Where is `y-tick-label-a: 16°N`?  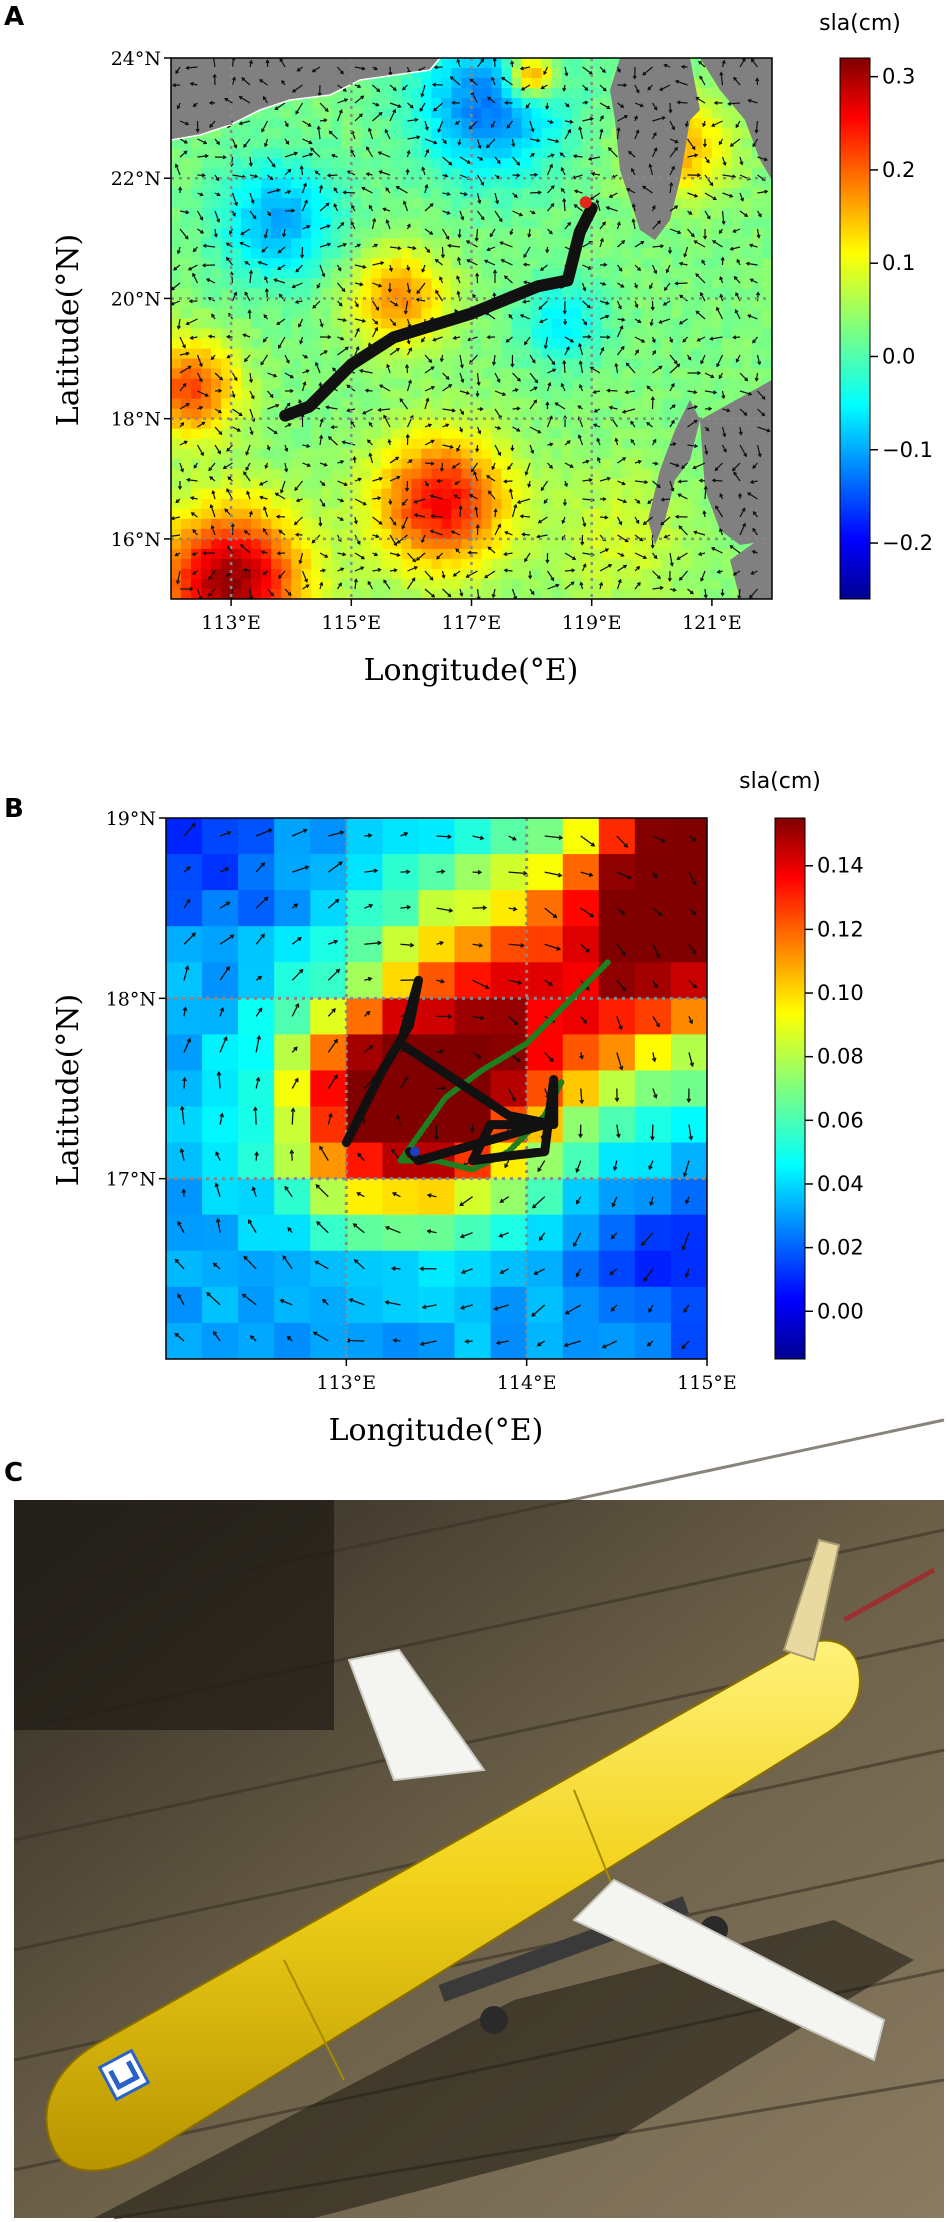
y-tick-label-a: 16°N is located at coordinates (136, 540).